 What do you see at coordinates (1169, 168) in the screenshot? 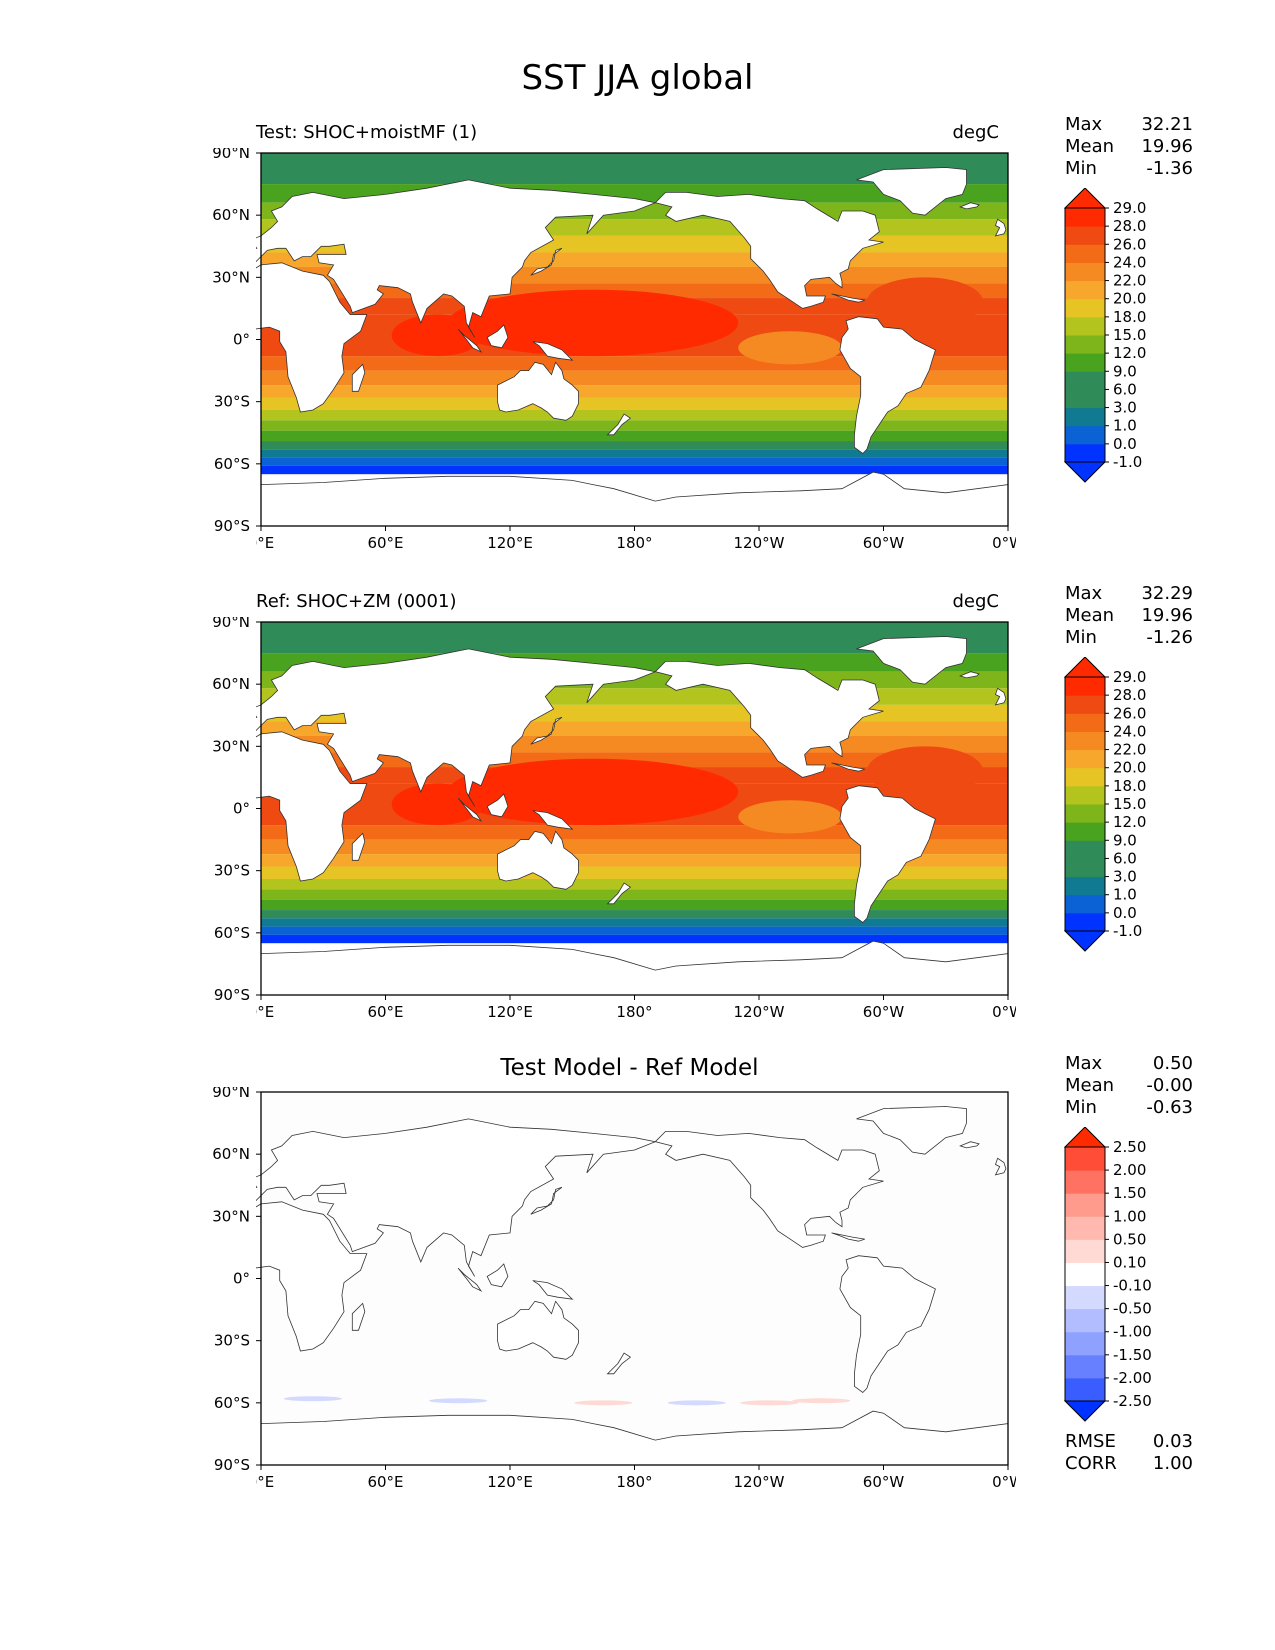
I see `stat-min-value: -1.36` at bounding box center [1169, 168].